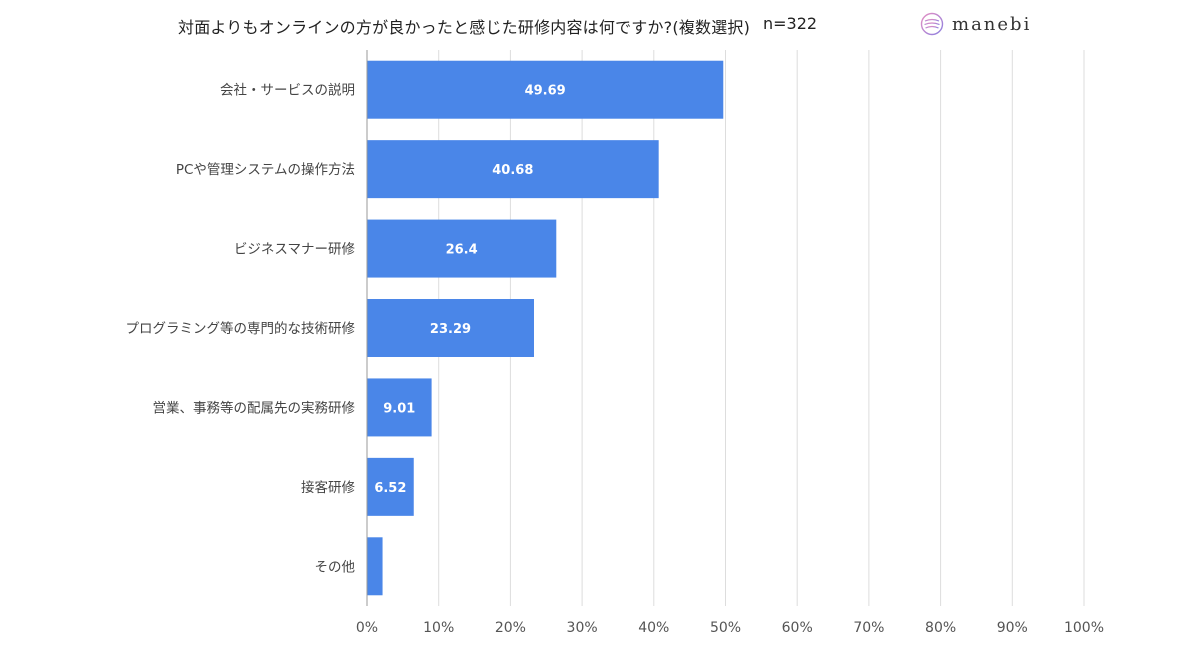 The height and width of the screenshot is (659, 1200). I want to click on data-label: 6.52, so click(390, 488).